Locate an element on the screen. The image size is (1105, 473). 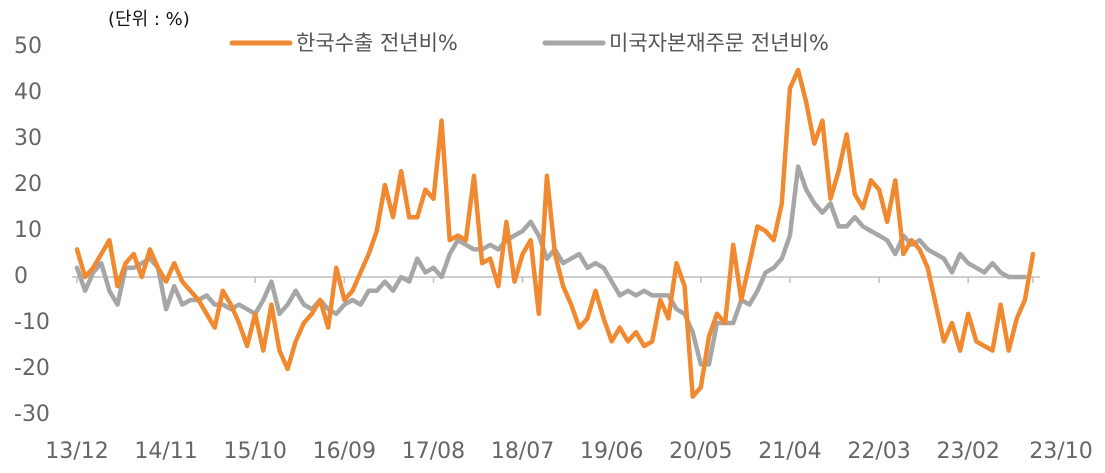
unit-label: (단위 : %) is located at coordinates (149, 19).